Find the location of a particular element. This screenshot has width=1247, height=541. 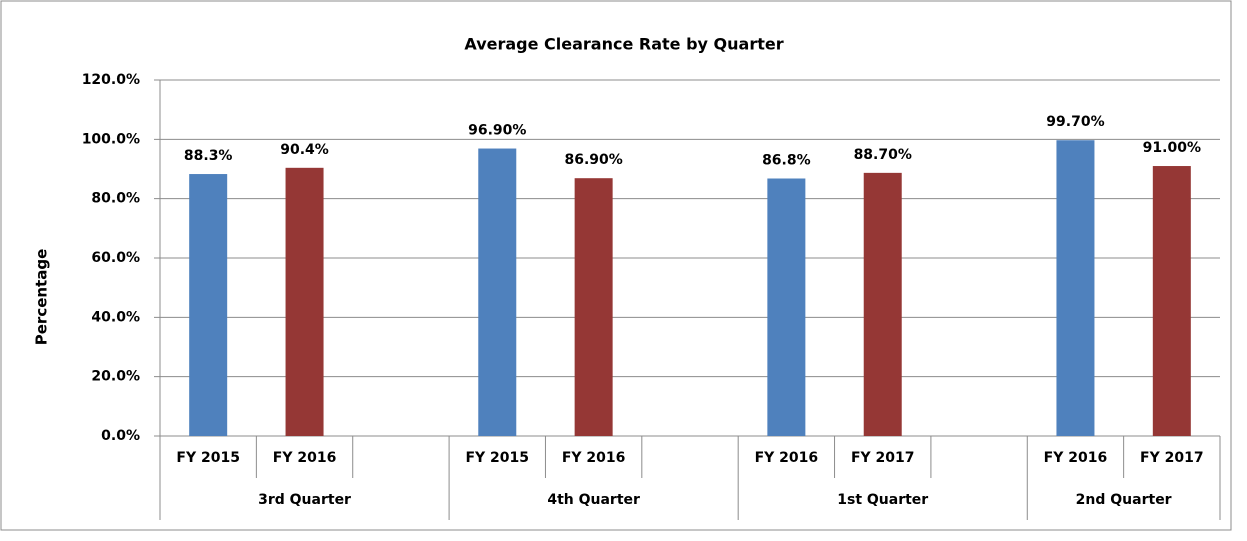

data-label: 99.70% is located at coordinates (1075, 122).